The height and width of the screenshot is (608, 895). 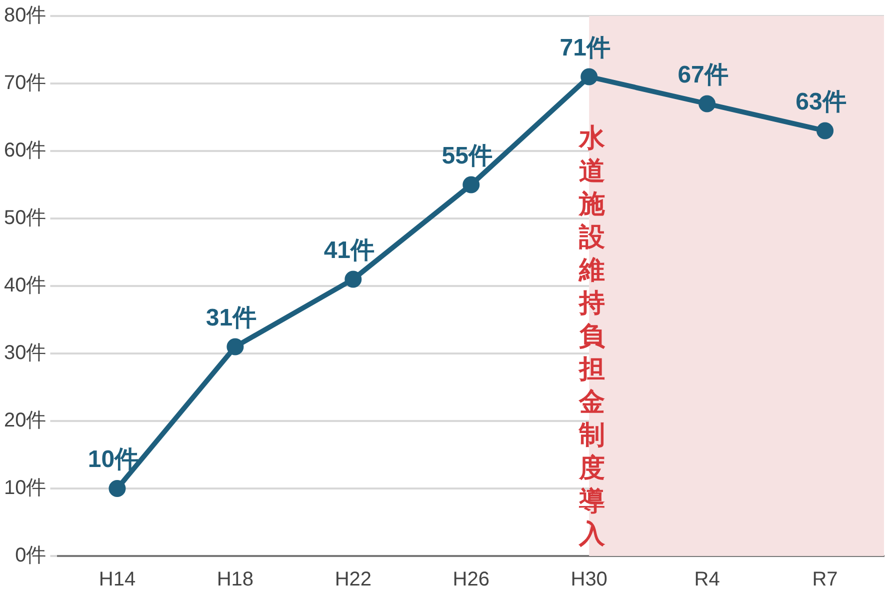 What do you see at coordinates (25, 488) in the screenshot?
I see `y-tick-label: 10件` at bounding box center [25, 488].